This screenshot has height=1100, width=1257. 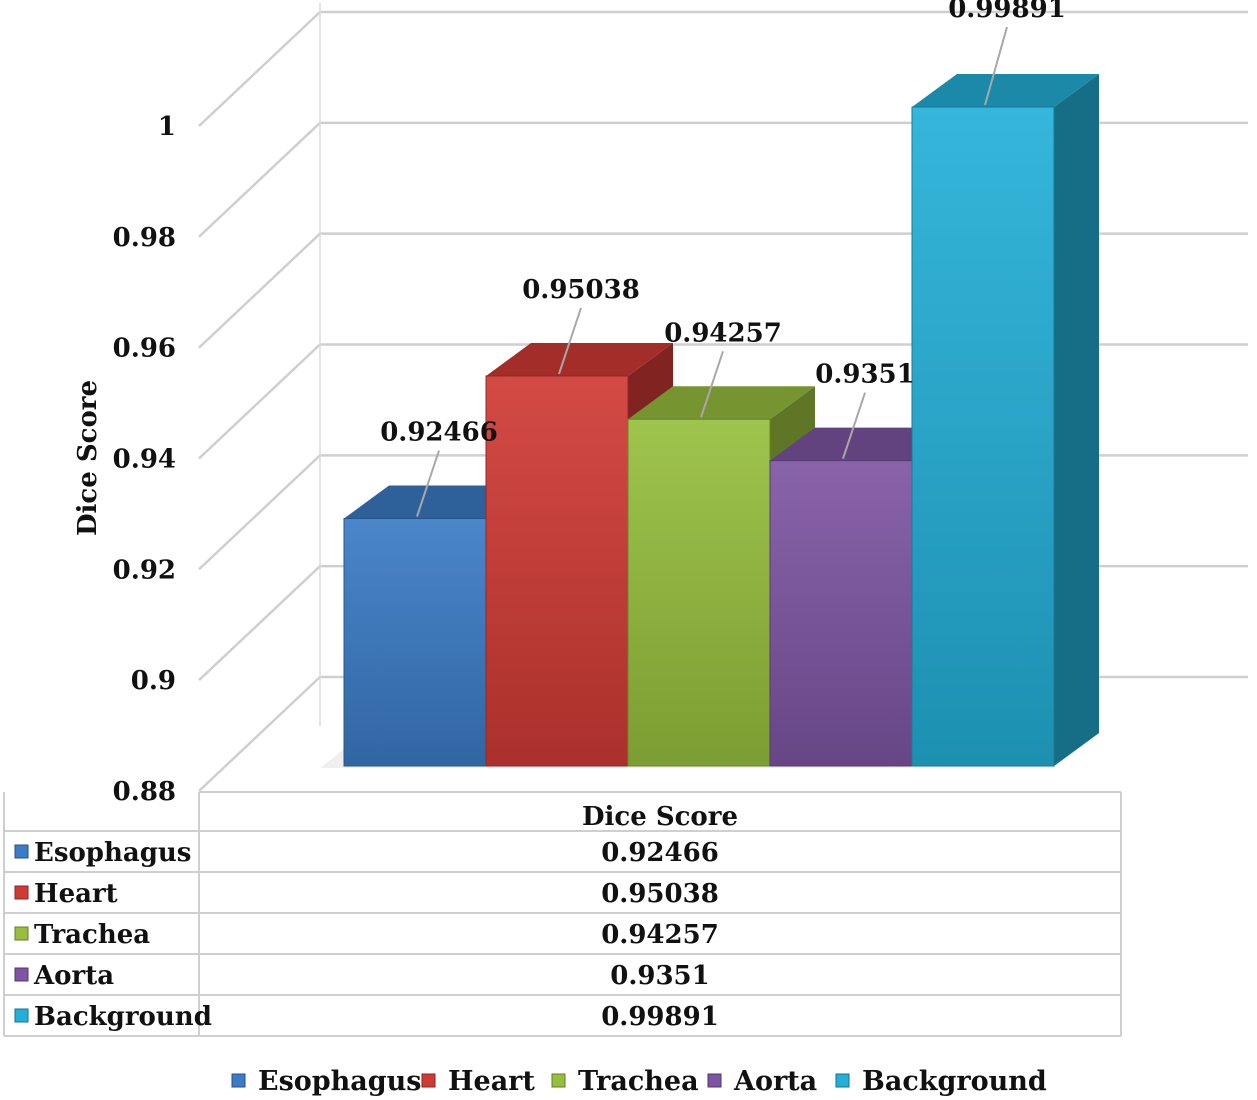 I want to click on legend-label: Trachea, so click(x=638, y=1081).